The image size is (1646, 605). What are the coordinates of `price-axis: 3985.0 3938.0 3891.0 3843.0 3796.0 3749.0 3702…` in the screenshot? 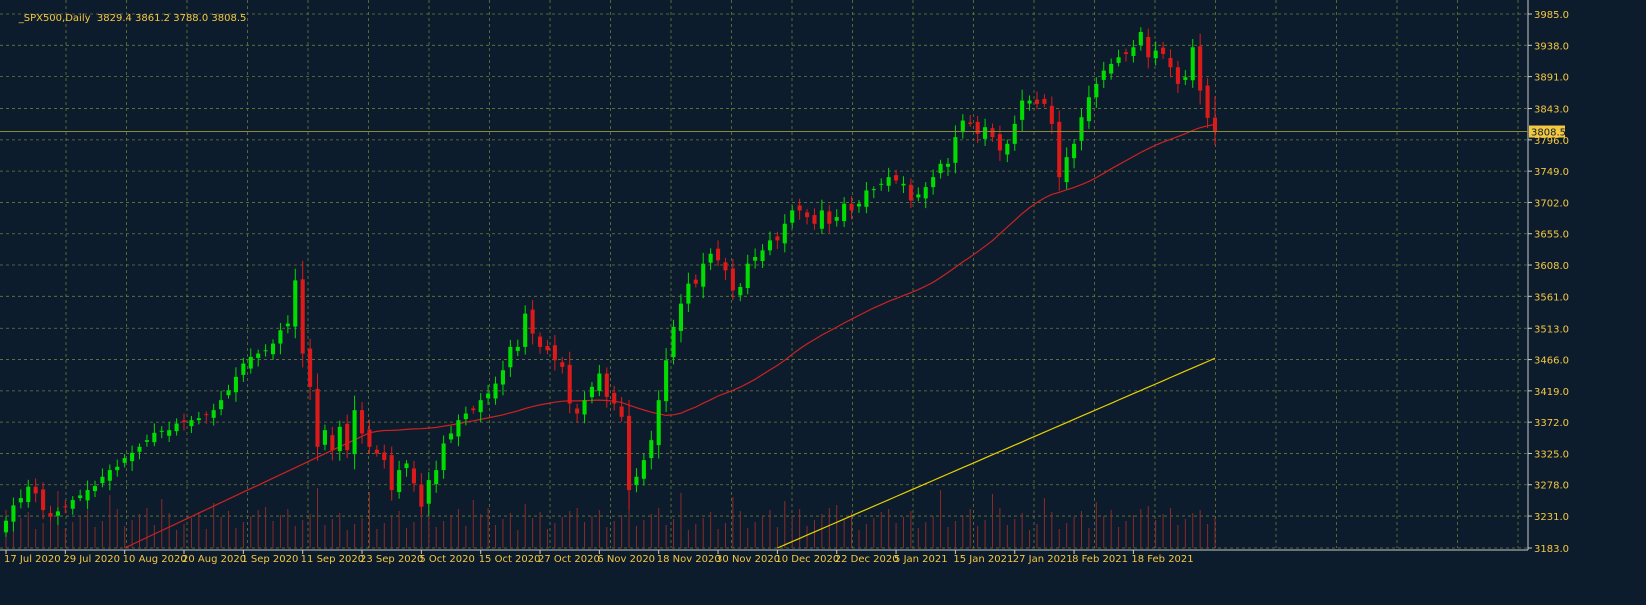 It's located at (1548, 282).